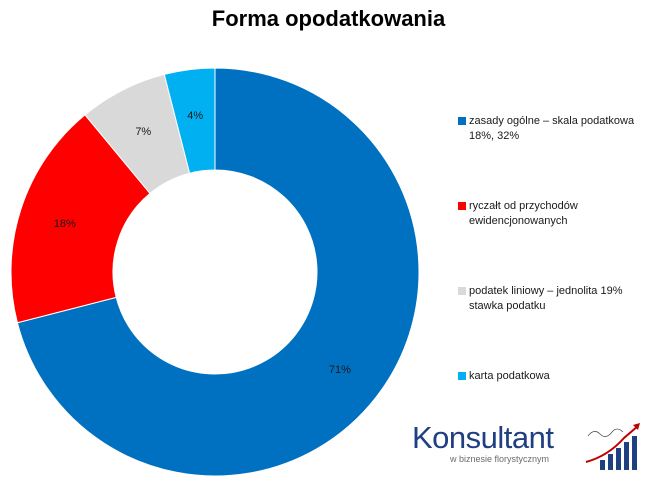  I want to click on slice-percent-label: 7%, so click(143, 132).